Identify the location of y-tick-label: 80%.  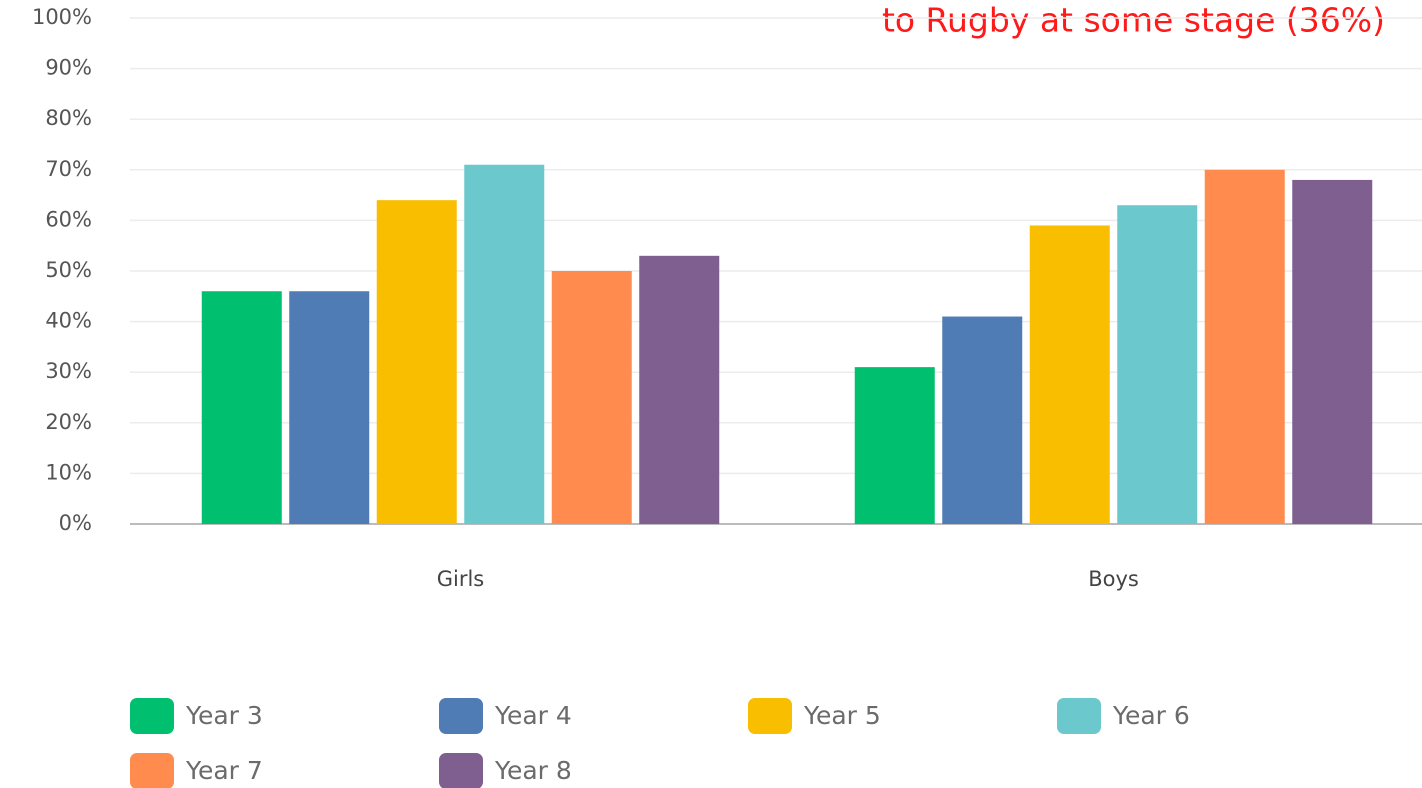
(68, 118).